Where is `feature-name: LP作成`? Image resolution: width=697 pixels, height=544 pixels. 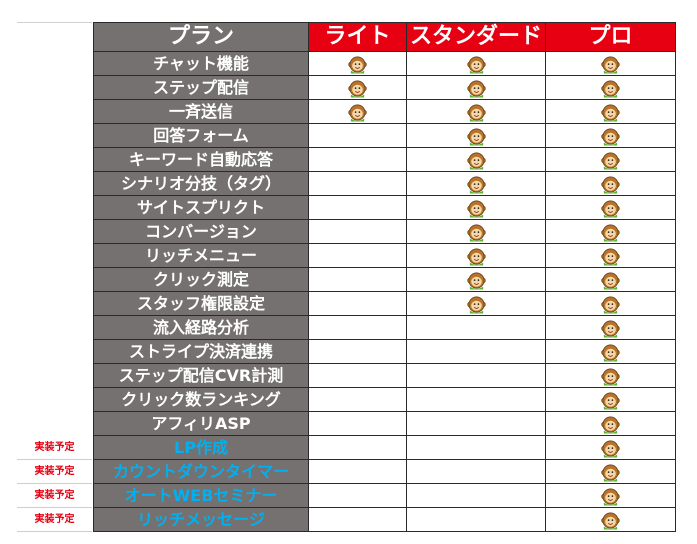 feature-name: LP作成 is located at coordinates (201, 447).